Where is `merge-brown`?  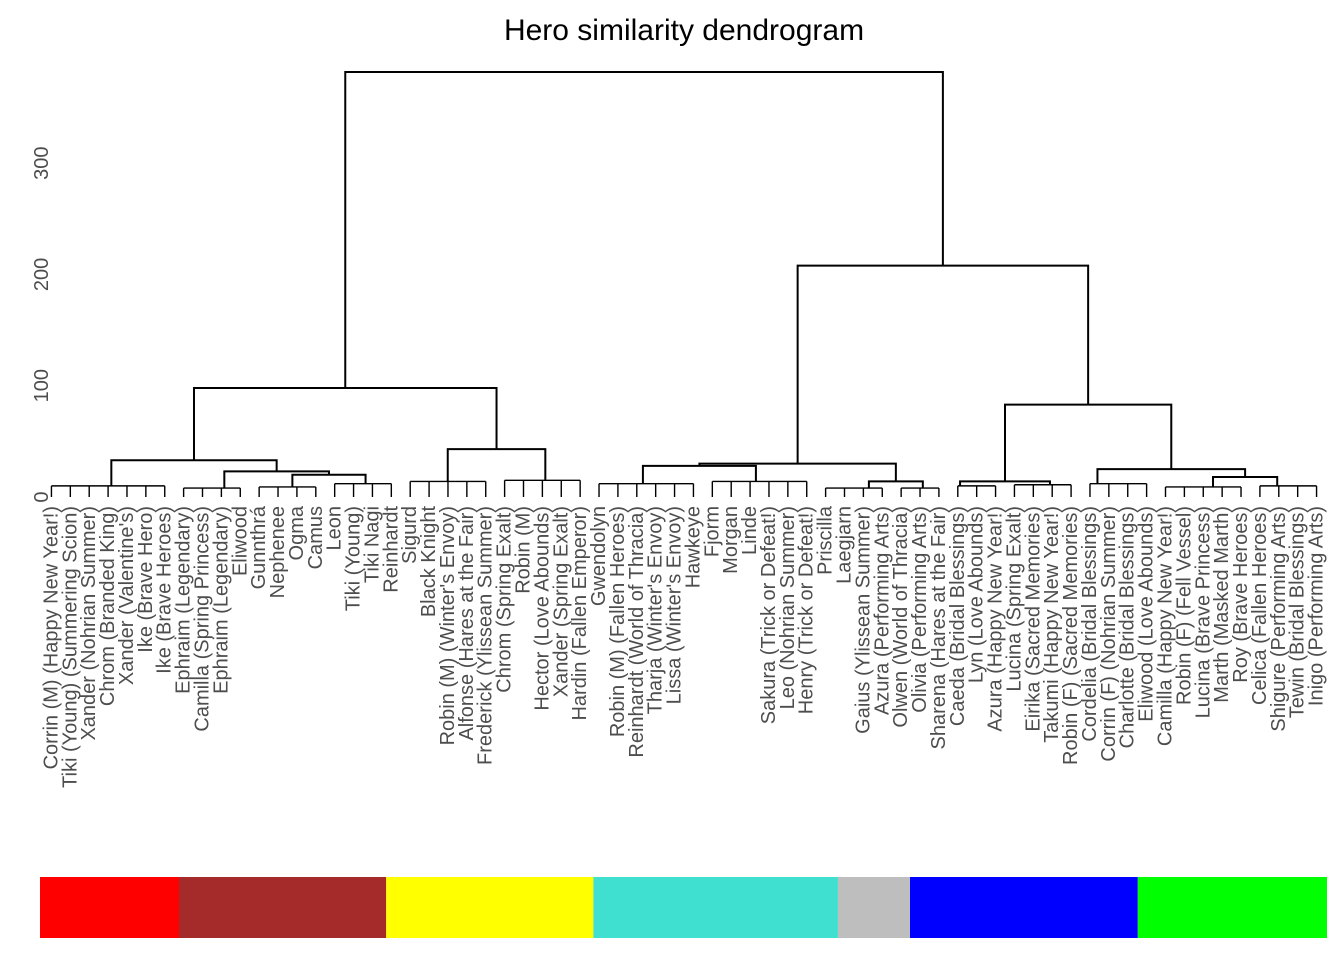 merge-brown is located at coordinates (276, 479).